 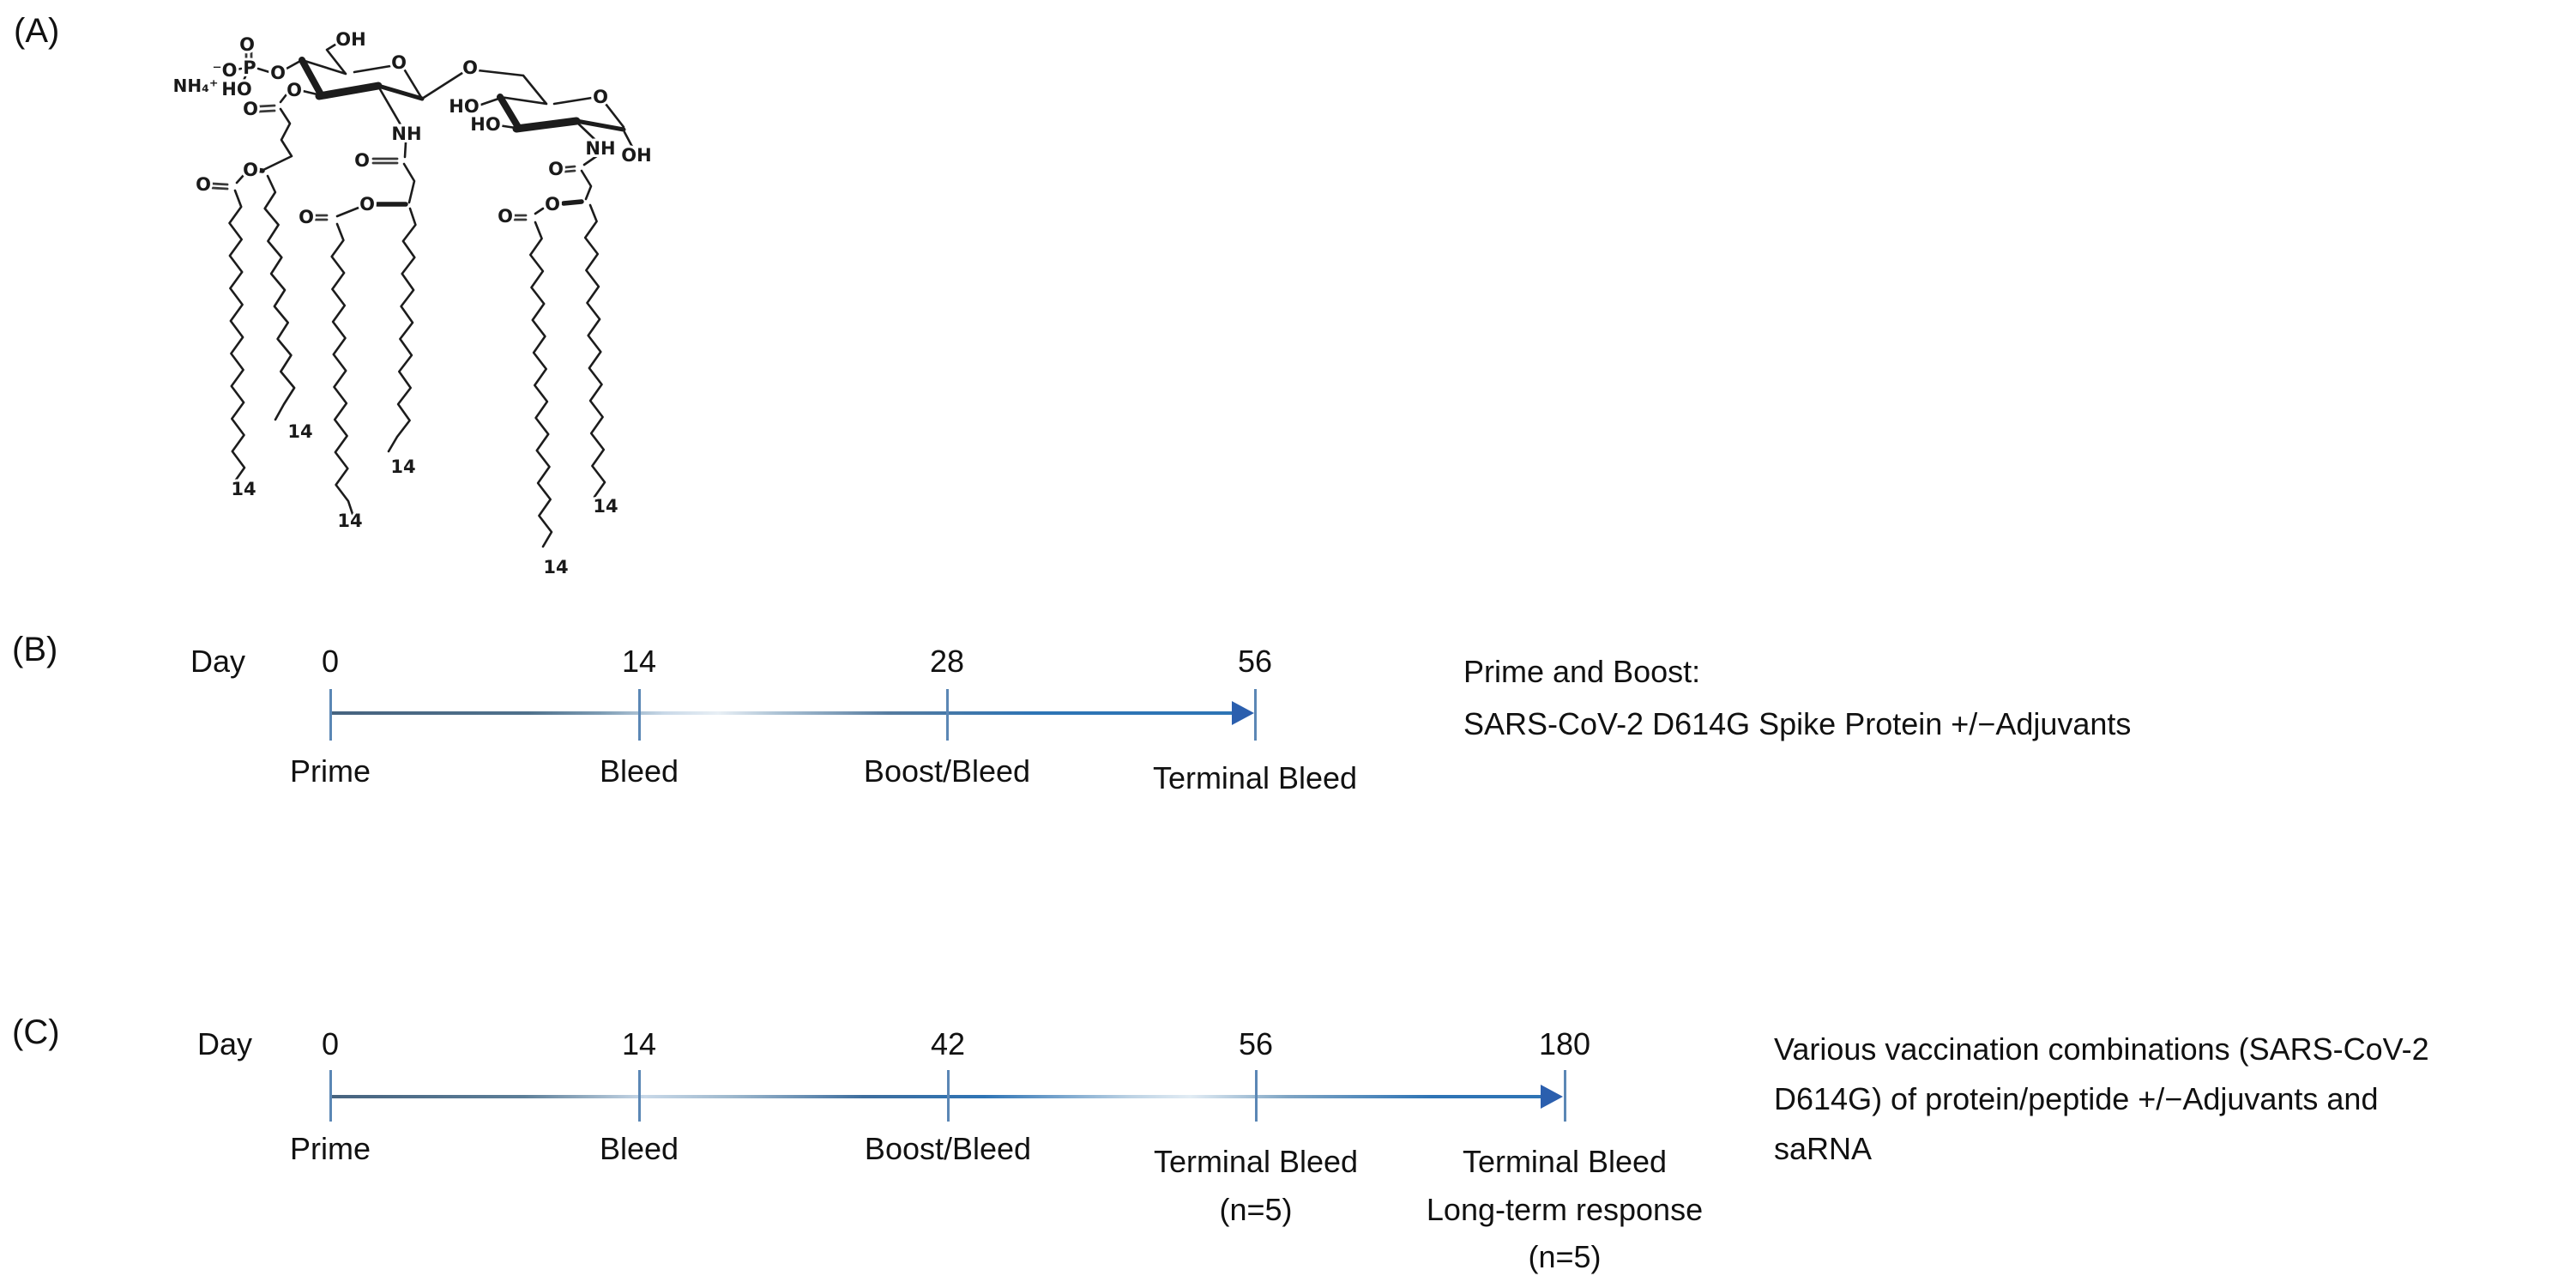 I want to click on tick-day-number: 42, so click(x=948, y=1043).